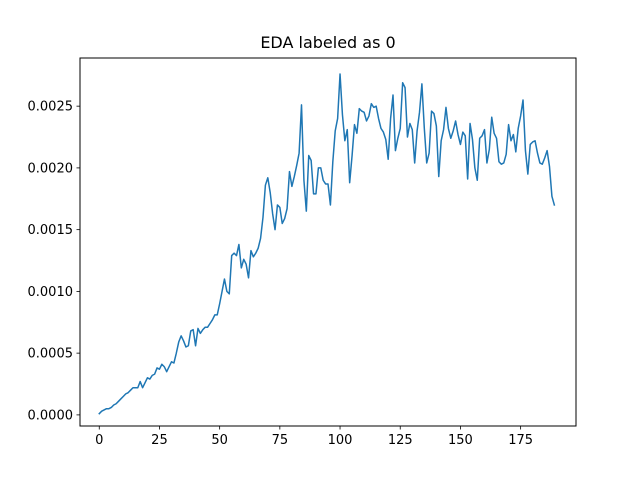 This screenshot has width=640, height=480. Describe the element at coordinates (51, 292) in the screenshot. I see `y-tick-label: 0.0010` at that location.